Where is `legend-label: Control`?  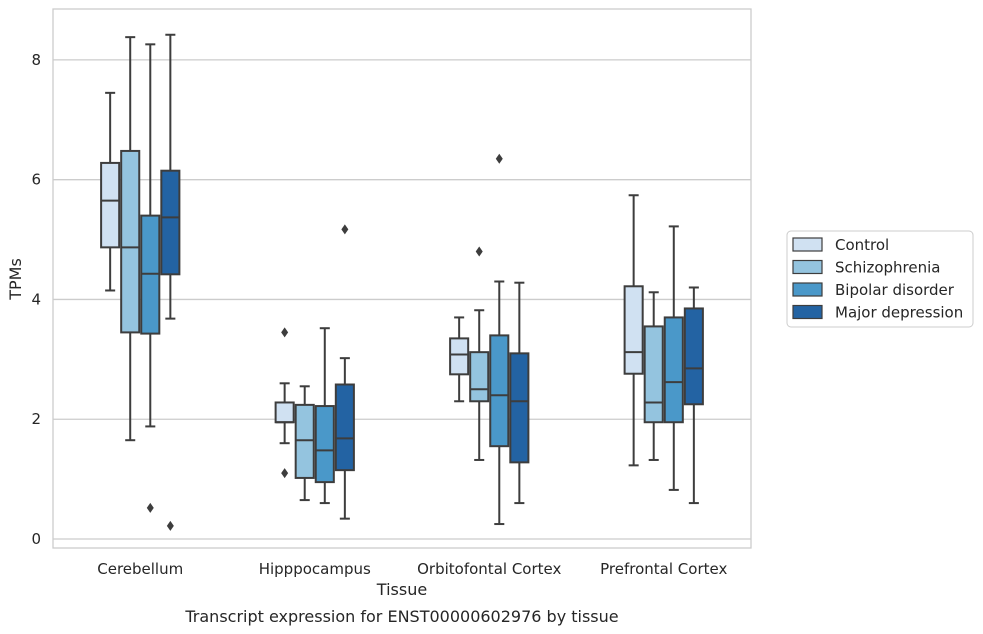 legend-label: Control is located at coordinates (862, 245).